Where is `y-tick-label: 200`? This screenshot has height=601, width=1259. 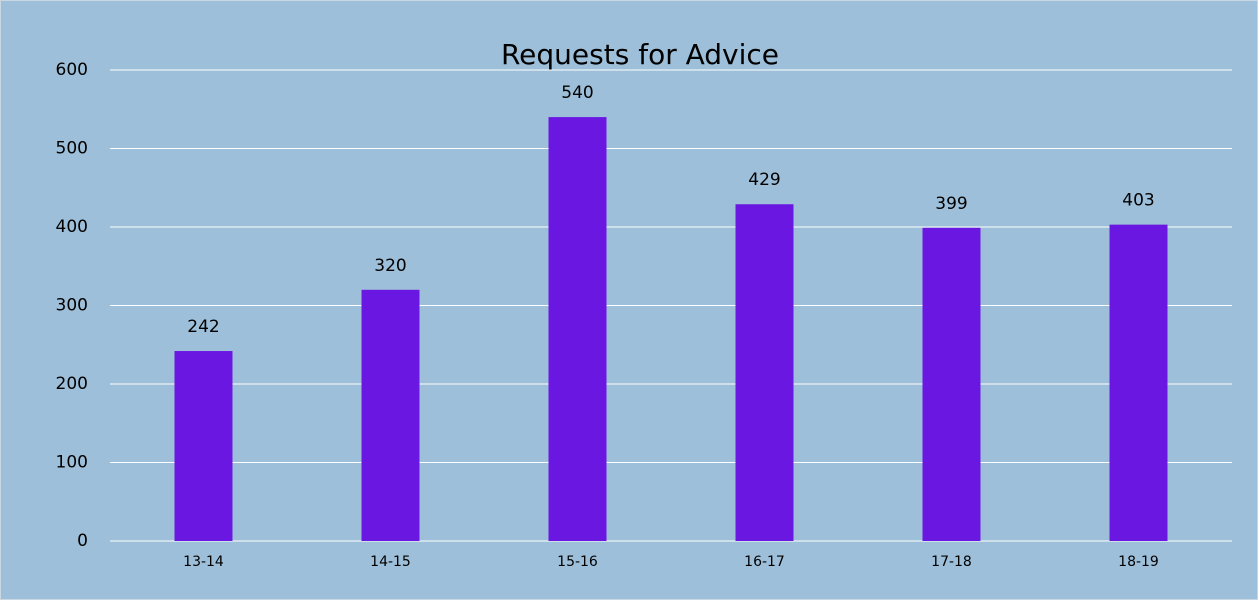
y-tick-label: 200 is located at coordinates (72, 384).